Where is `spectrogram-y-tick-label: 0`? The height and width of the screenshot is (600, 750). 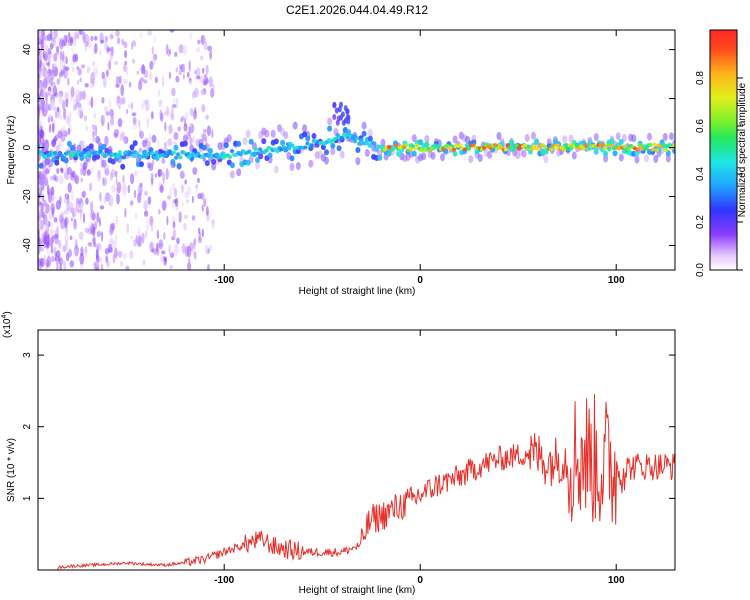 spectrogram-y-tick-label: 0 is located at coordinates (27, 147).